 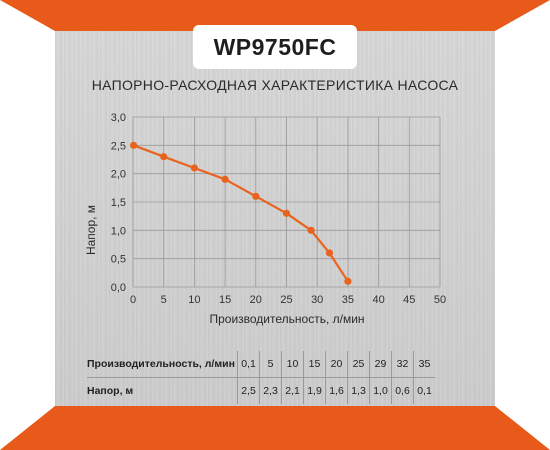 What do you see at coordinates (133, 300) in the screenshot?
I see `x-tick-label: 0` at bounding box center [133, 300].